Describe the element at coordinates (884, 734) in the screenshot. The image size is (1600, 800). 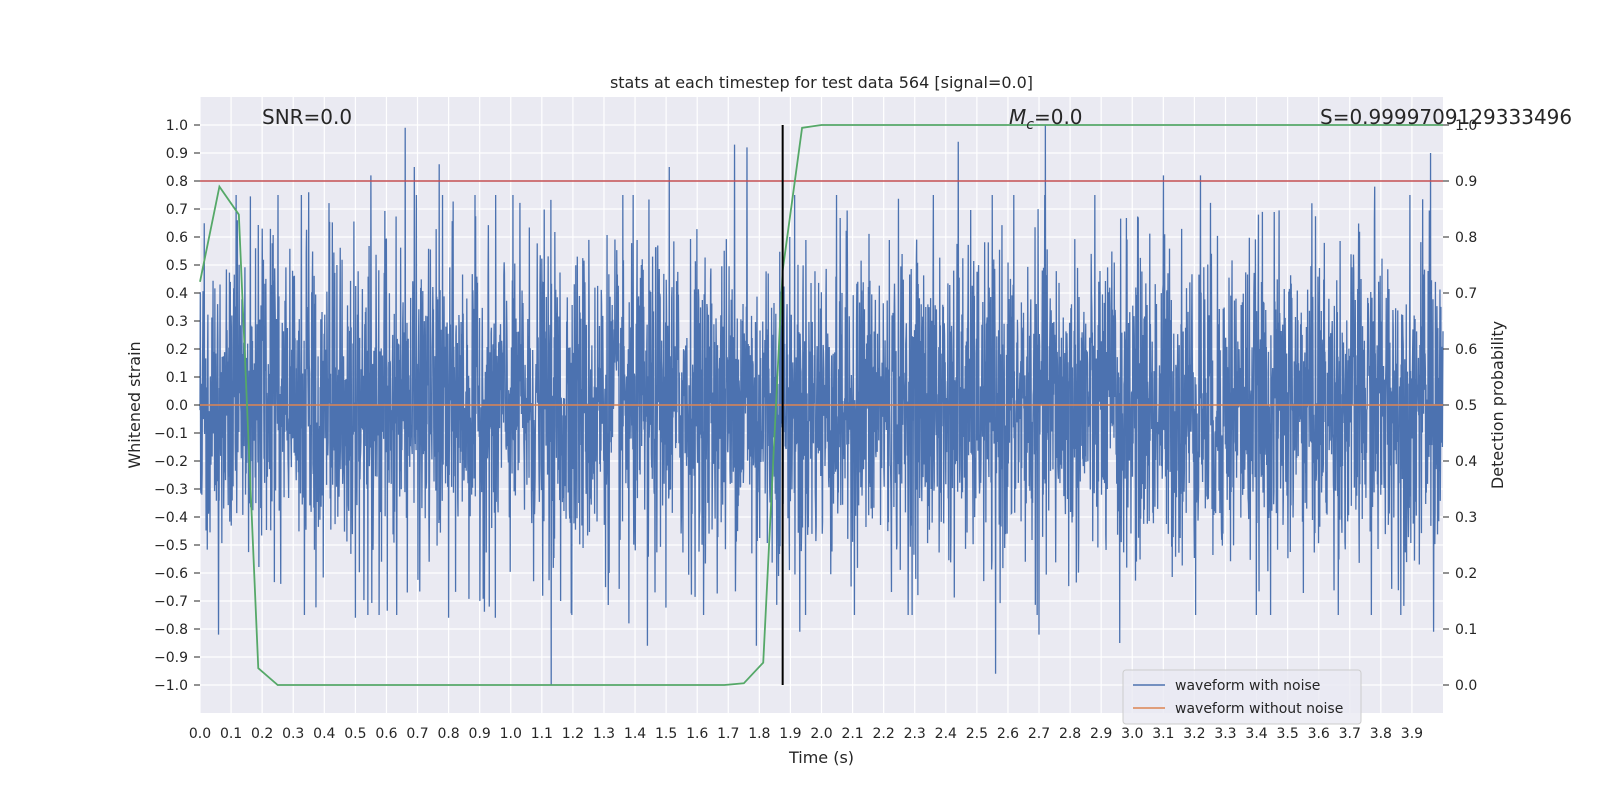
I see `x-tick-label: 2.2` at that location.